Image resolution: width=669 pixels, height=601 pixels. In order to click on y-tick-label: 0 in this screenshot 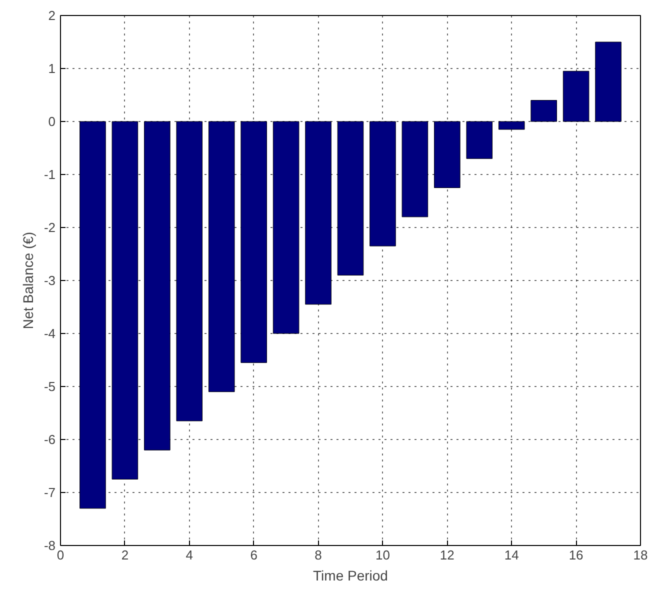, I will do `click(52, 121)`.